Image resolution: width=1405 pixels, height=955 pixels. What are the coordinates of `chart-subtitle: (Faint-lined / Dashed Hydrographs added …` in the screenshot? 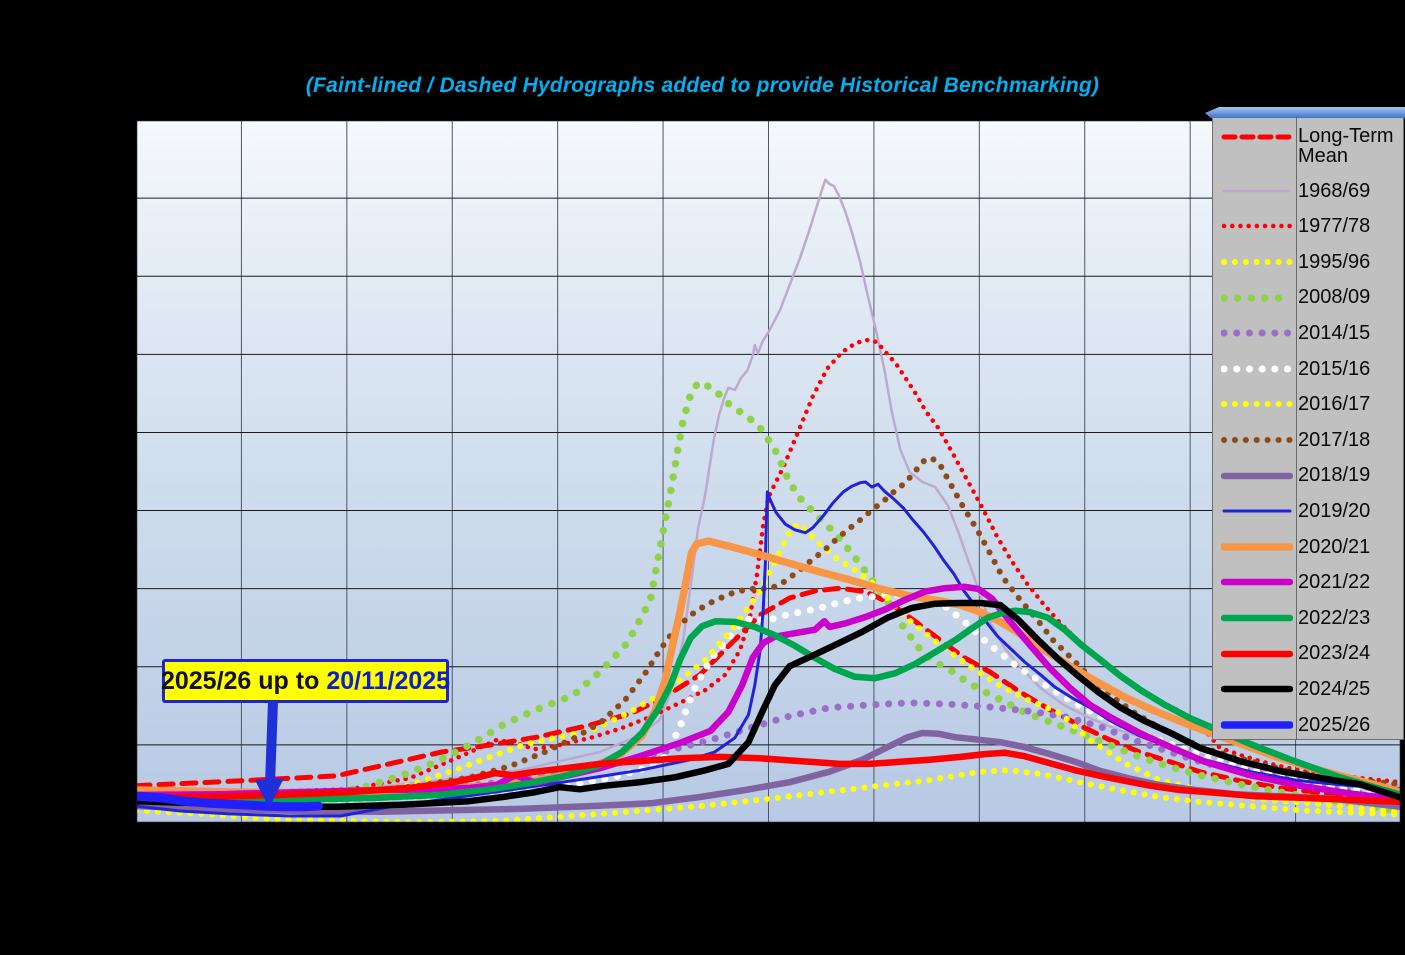 It's located at (702, 85).